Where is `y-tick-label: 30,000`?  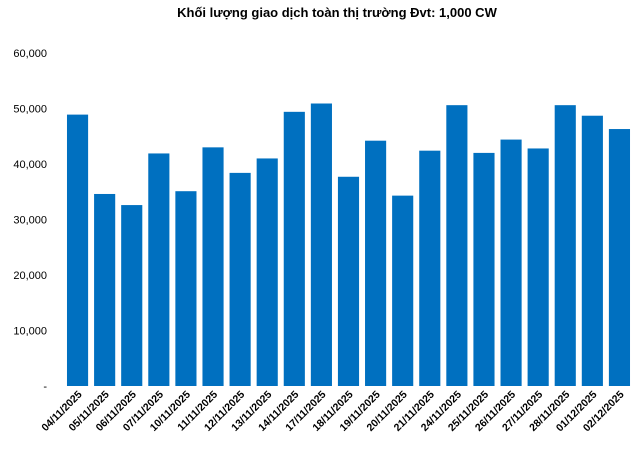
y-tick-label: 30,000 is located at coordinates (30, 221).